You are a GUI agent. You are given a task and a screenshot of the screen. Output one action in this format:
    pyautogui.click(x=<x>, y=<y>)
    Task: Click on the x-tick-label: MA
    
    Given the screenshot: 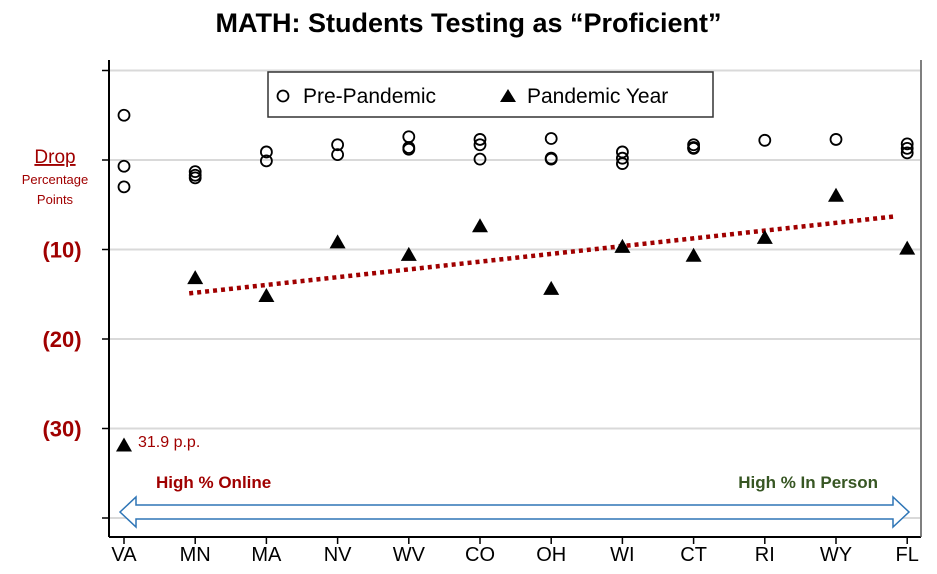 What is the action you would take?
    pyautogui.click(x=266, y=555)
    